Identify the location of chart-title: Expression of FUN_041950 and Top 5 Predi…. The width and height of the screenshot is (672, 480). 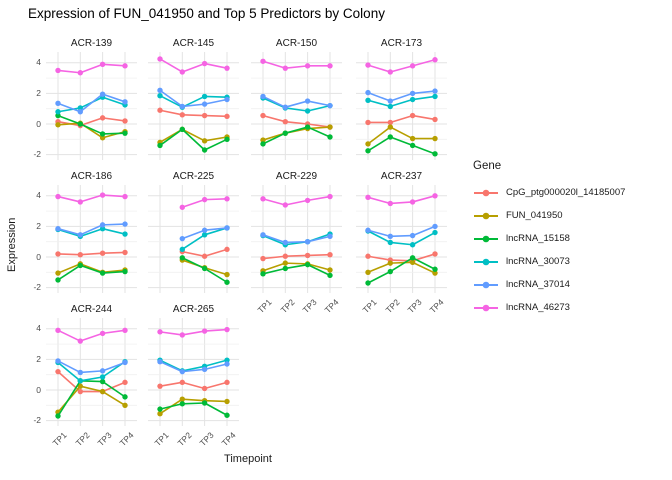
(206, 13).